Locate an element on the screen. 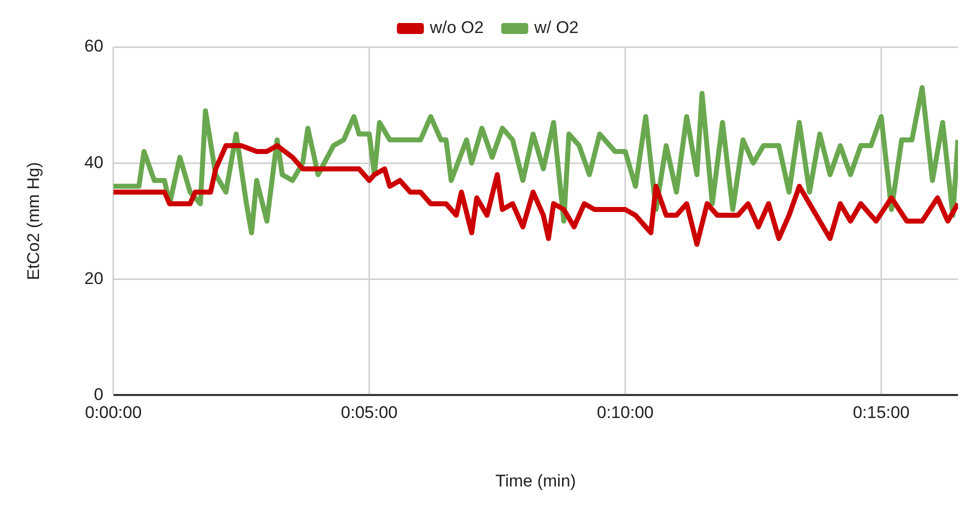 The height and width of the screenshot is (506, 962). x-axis-title: Time (min) is located at coordinates (535, 480).